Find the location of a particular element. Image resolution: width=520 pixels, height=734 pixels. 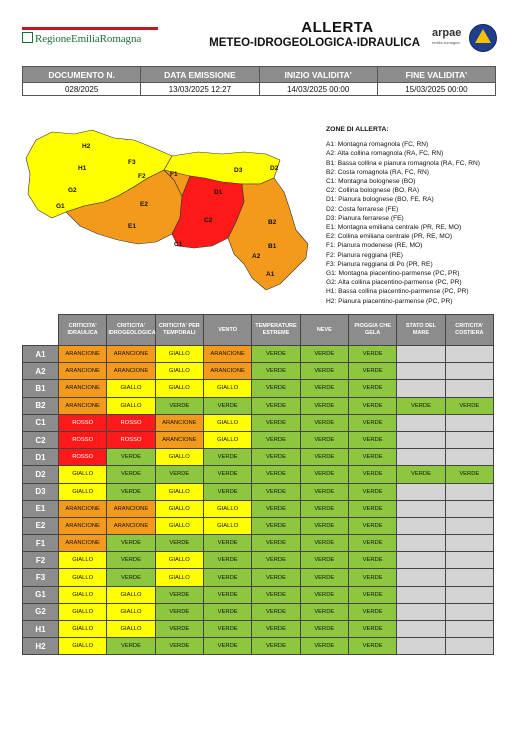

map-label-b2: B2 is located at coordinates (272, 222).